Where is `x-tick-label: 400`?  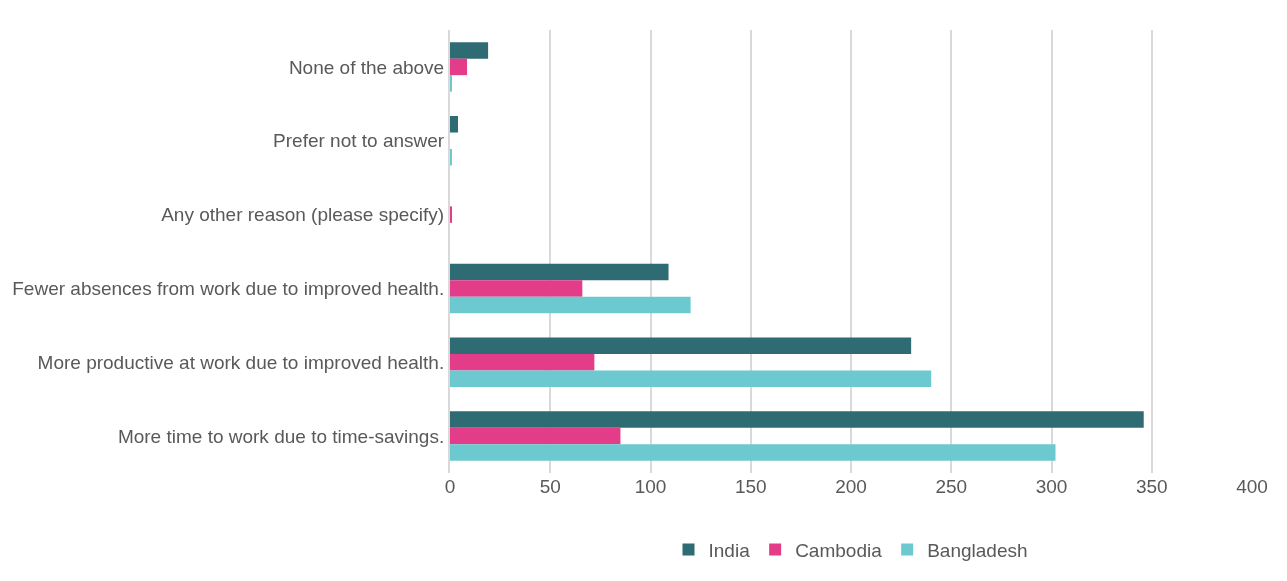 x-tick-label: 400 is located at coordinates (1252, 486).